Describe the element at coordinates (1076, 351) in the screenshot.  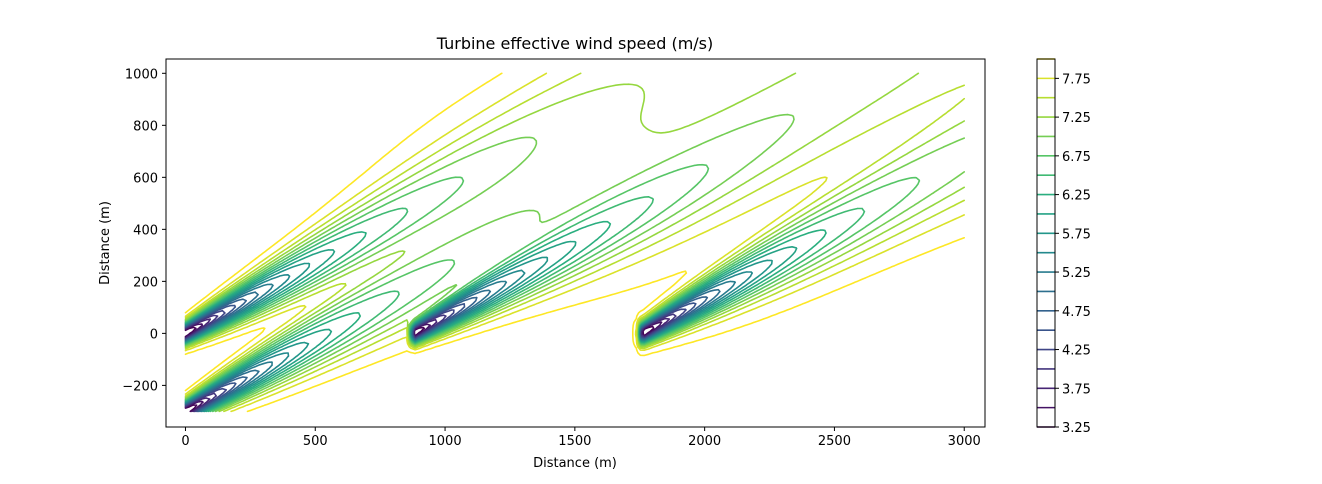
I see `colorbar-tick-label: 4.25` at that location.